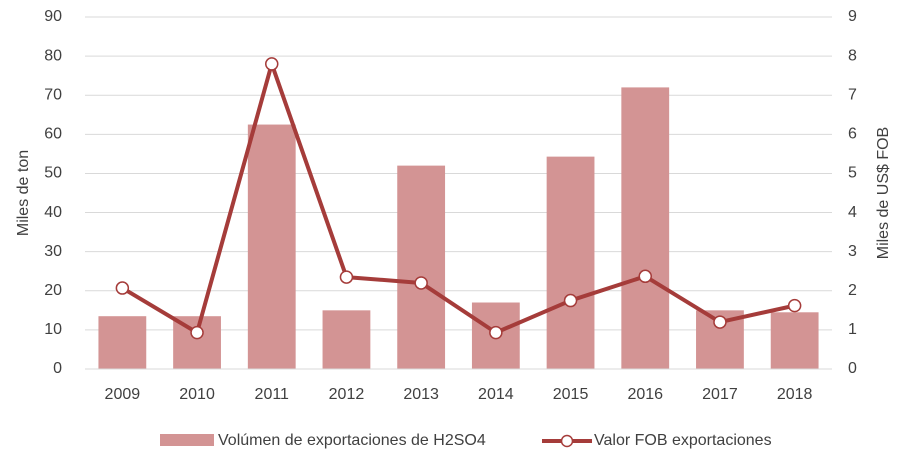  I want to click on y2-tick-label: 7, so click(852, 94).